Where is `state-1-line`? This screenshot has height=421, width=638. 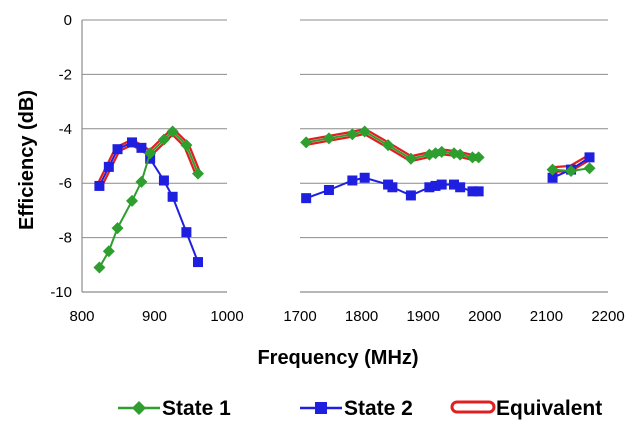
state-1-line is located at coordinates (148, 199).